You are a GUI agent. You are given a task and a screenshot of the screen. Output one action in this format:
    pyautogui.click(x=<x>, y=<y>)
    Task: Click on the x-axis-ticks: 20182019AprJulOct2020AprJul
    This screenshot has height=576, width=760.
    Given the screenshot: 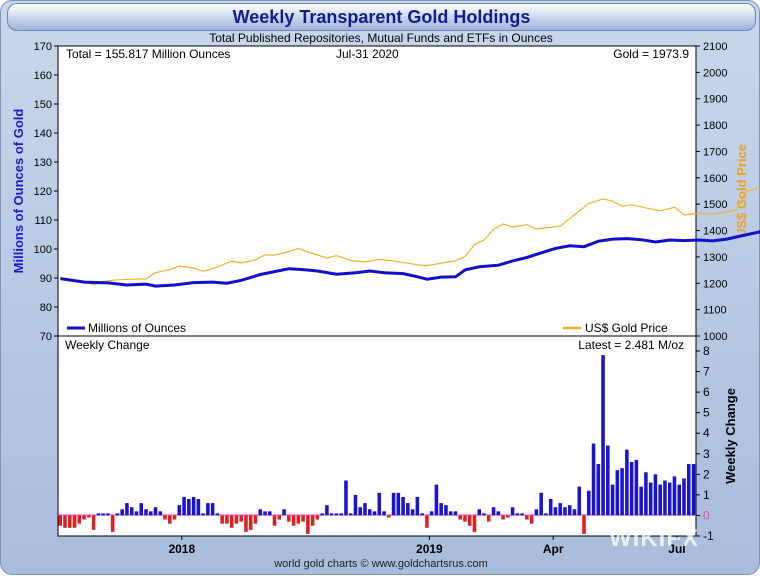 What is the action you would take?
    pyautogui.click(x=427, y=546)
    